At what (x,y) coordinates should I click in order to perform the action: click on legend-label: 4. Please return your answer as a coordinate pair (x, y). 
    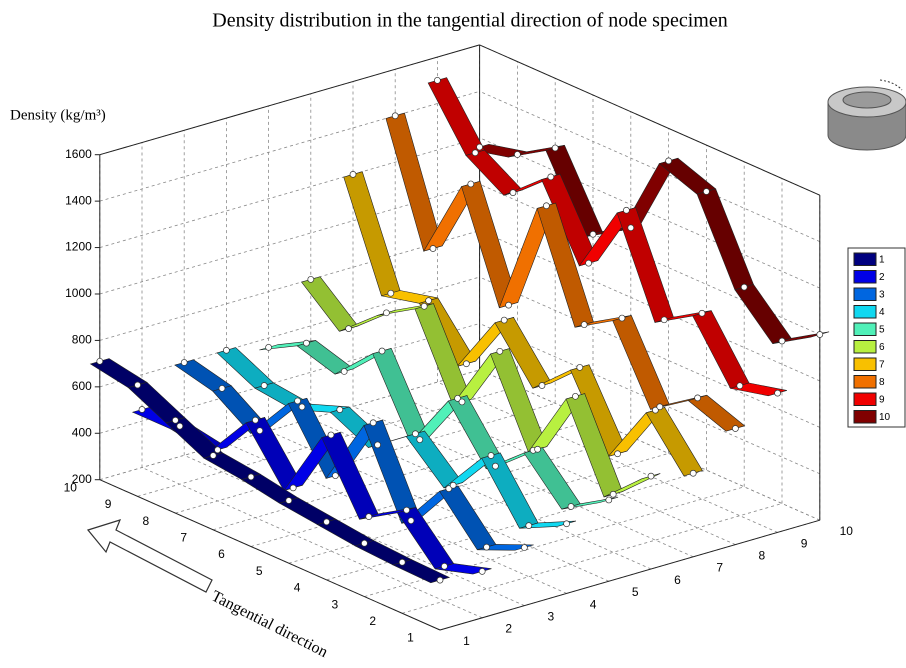
    Looking at the image, I should click on (882, 312).